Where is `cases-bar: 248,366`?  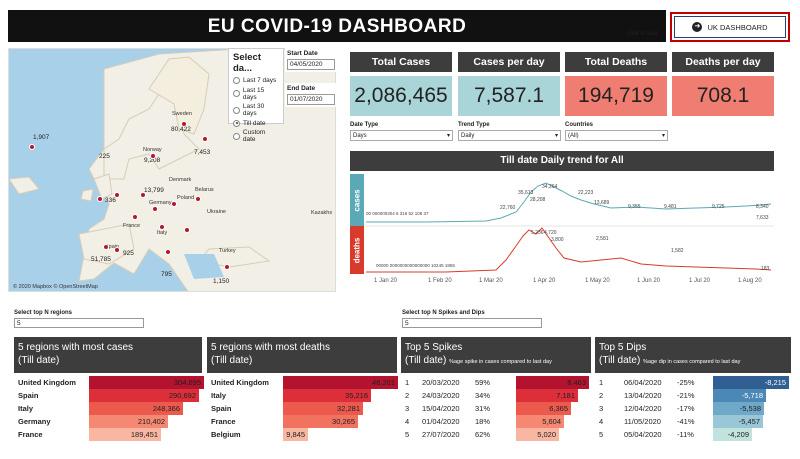 cases-bar: 248,366 is located at coordinates (136, 408).